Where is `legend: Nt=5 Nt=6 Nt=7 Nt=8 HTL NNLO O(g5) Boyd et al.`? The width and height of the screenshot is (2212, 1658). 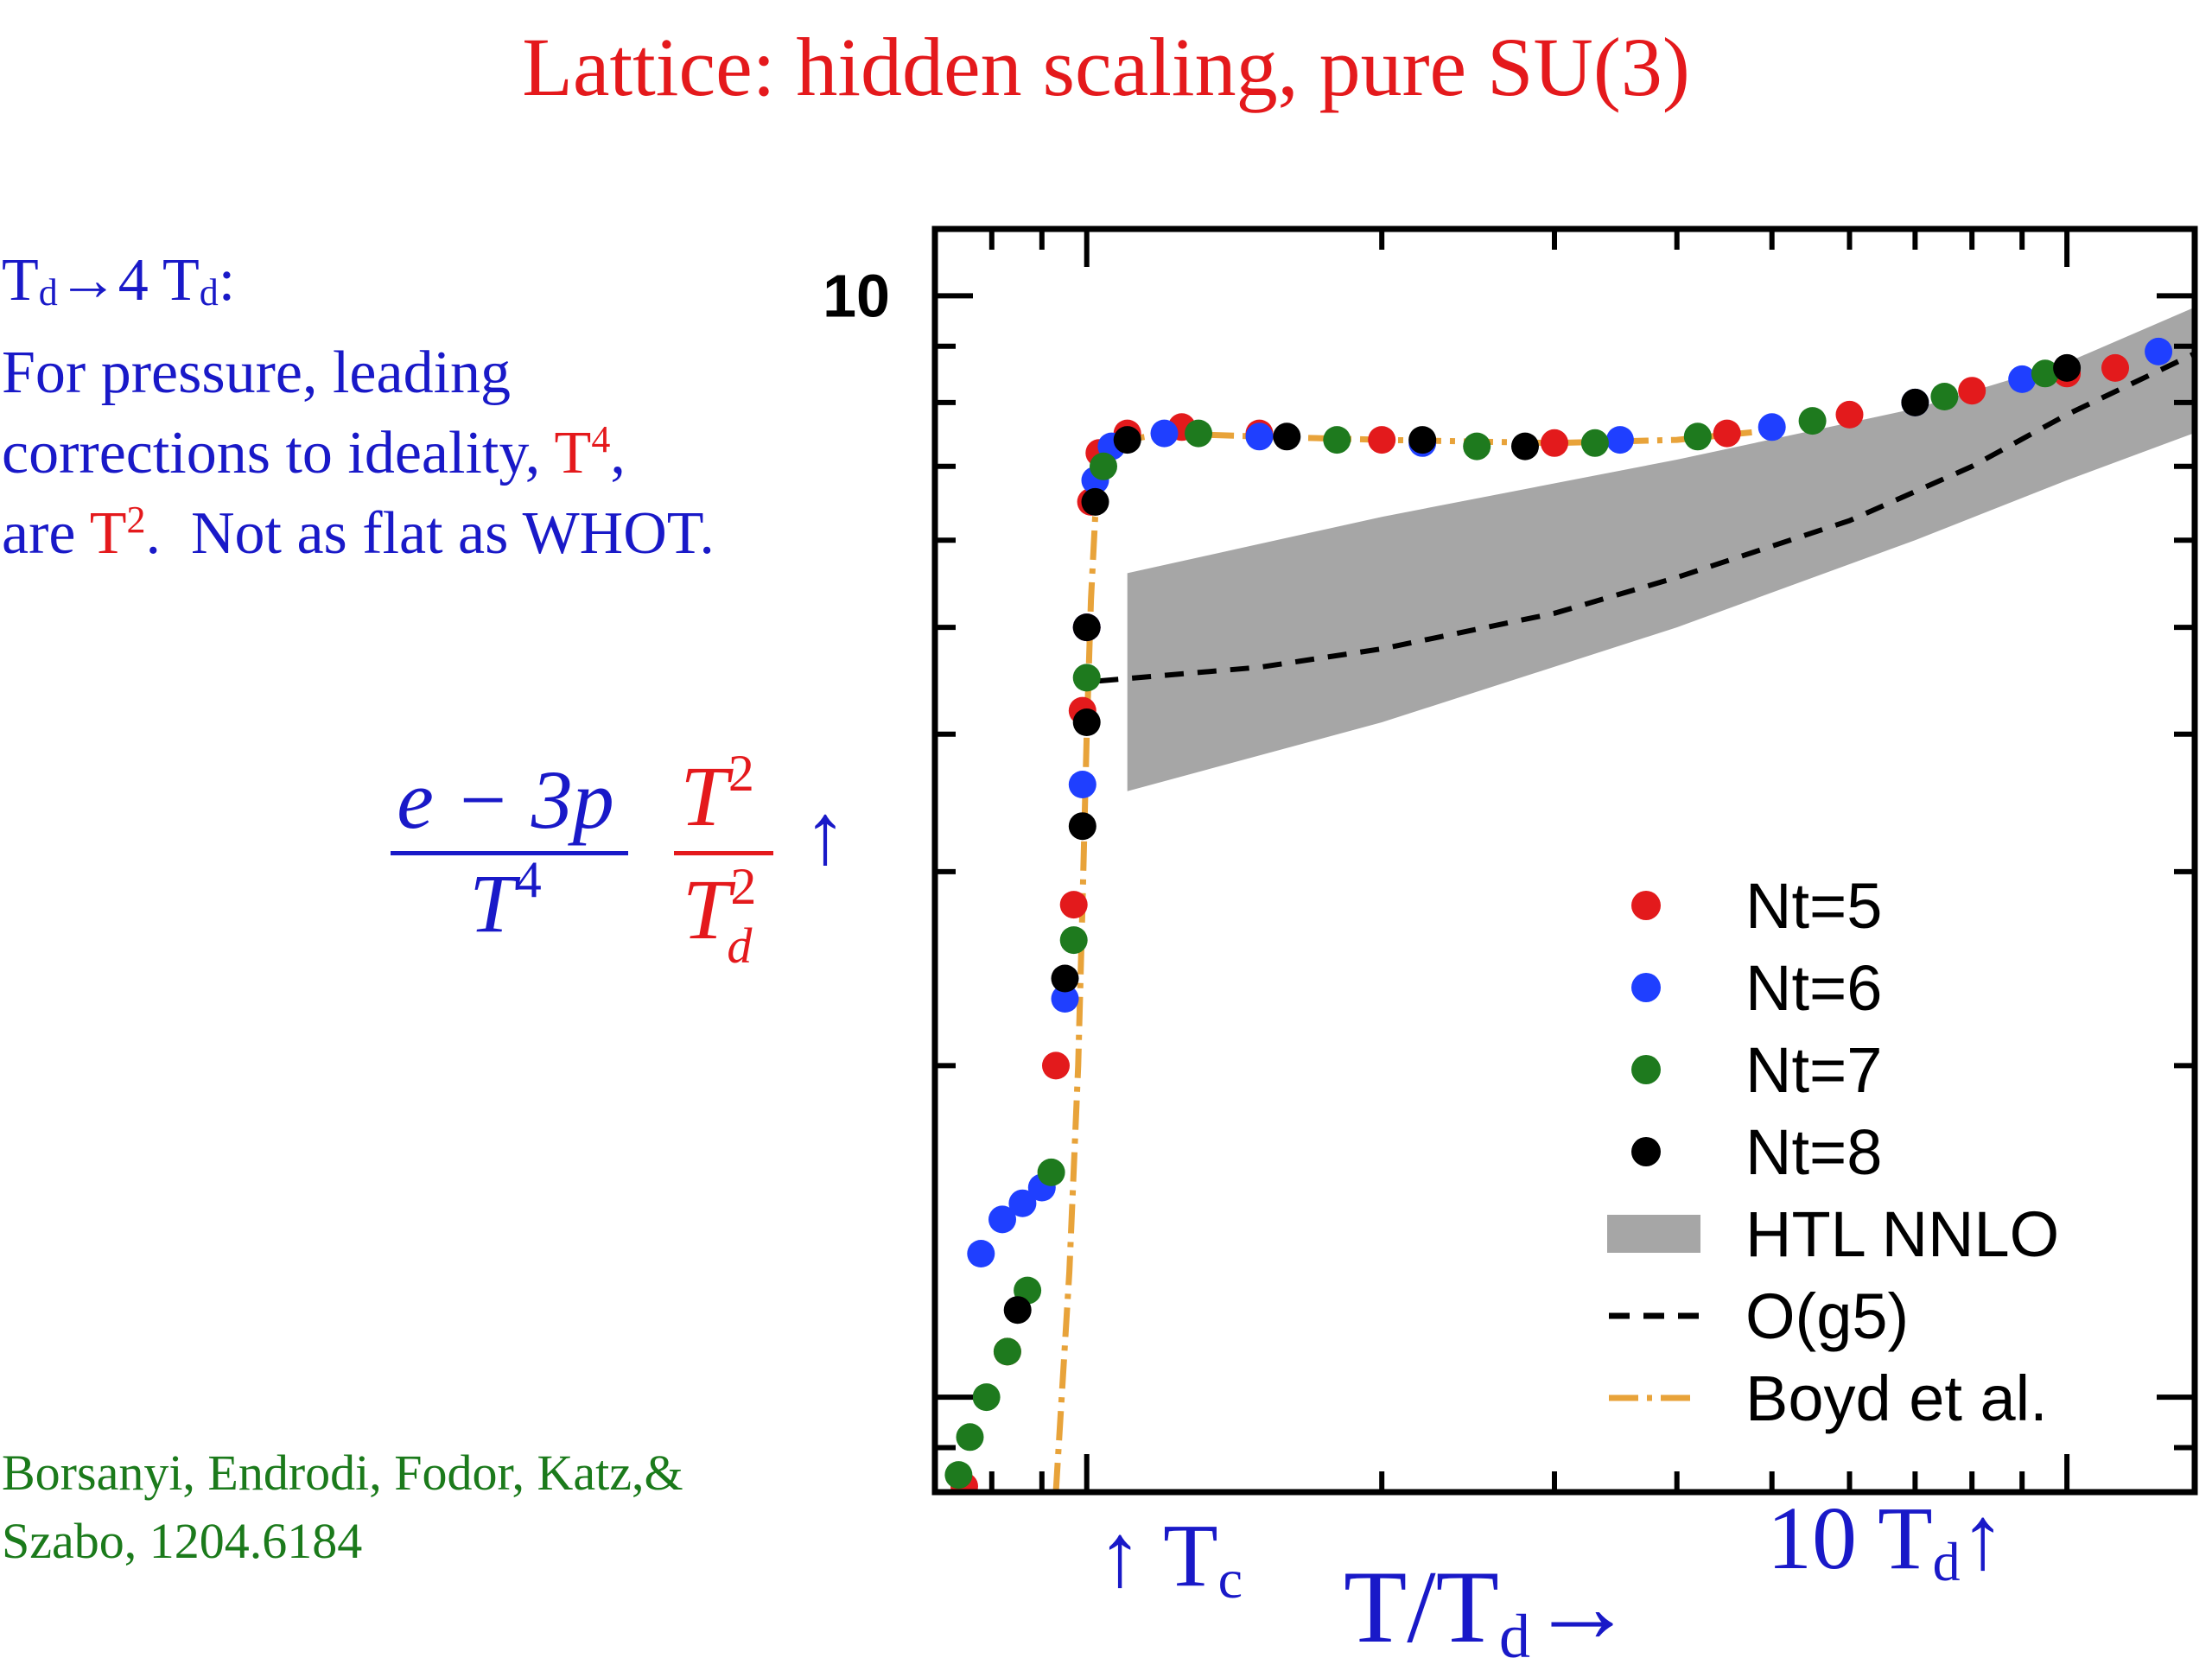 legend: Nt=5 Nt=6 Nt=7 Nt=8 HTL NNLO O(g5) Boyd et al. is located at coordinates (1833, 1152).